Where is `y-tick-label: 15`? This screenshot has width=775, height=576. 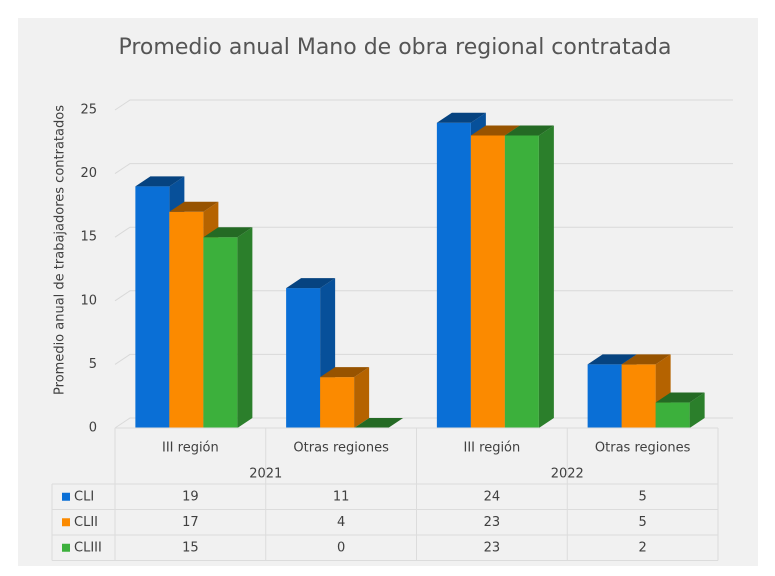
y-tick-label: 15 is located at coordinates (88, 237).